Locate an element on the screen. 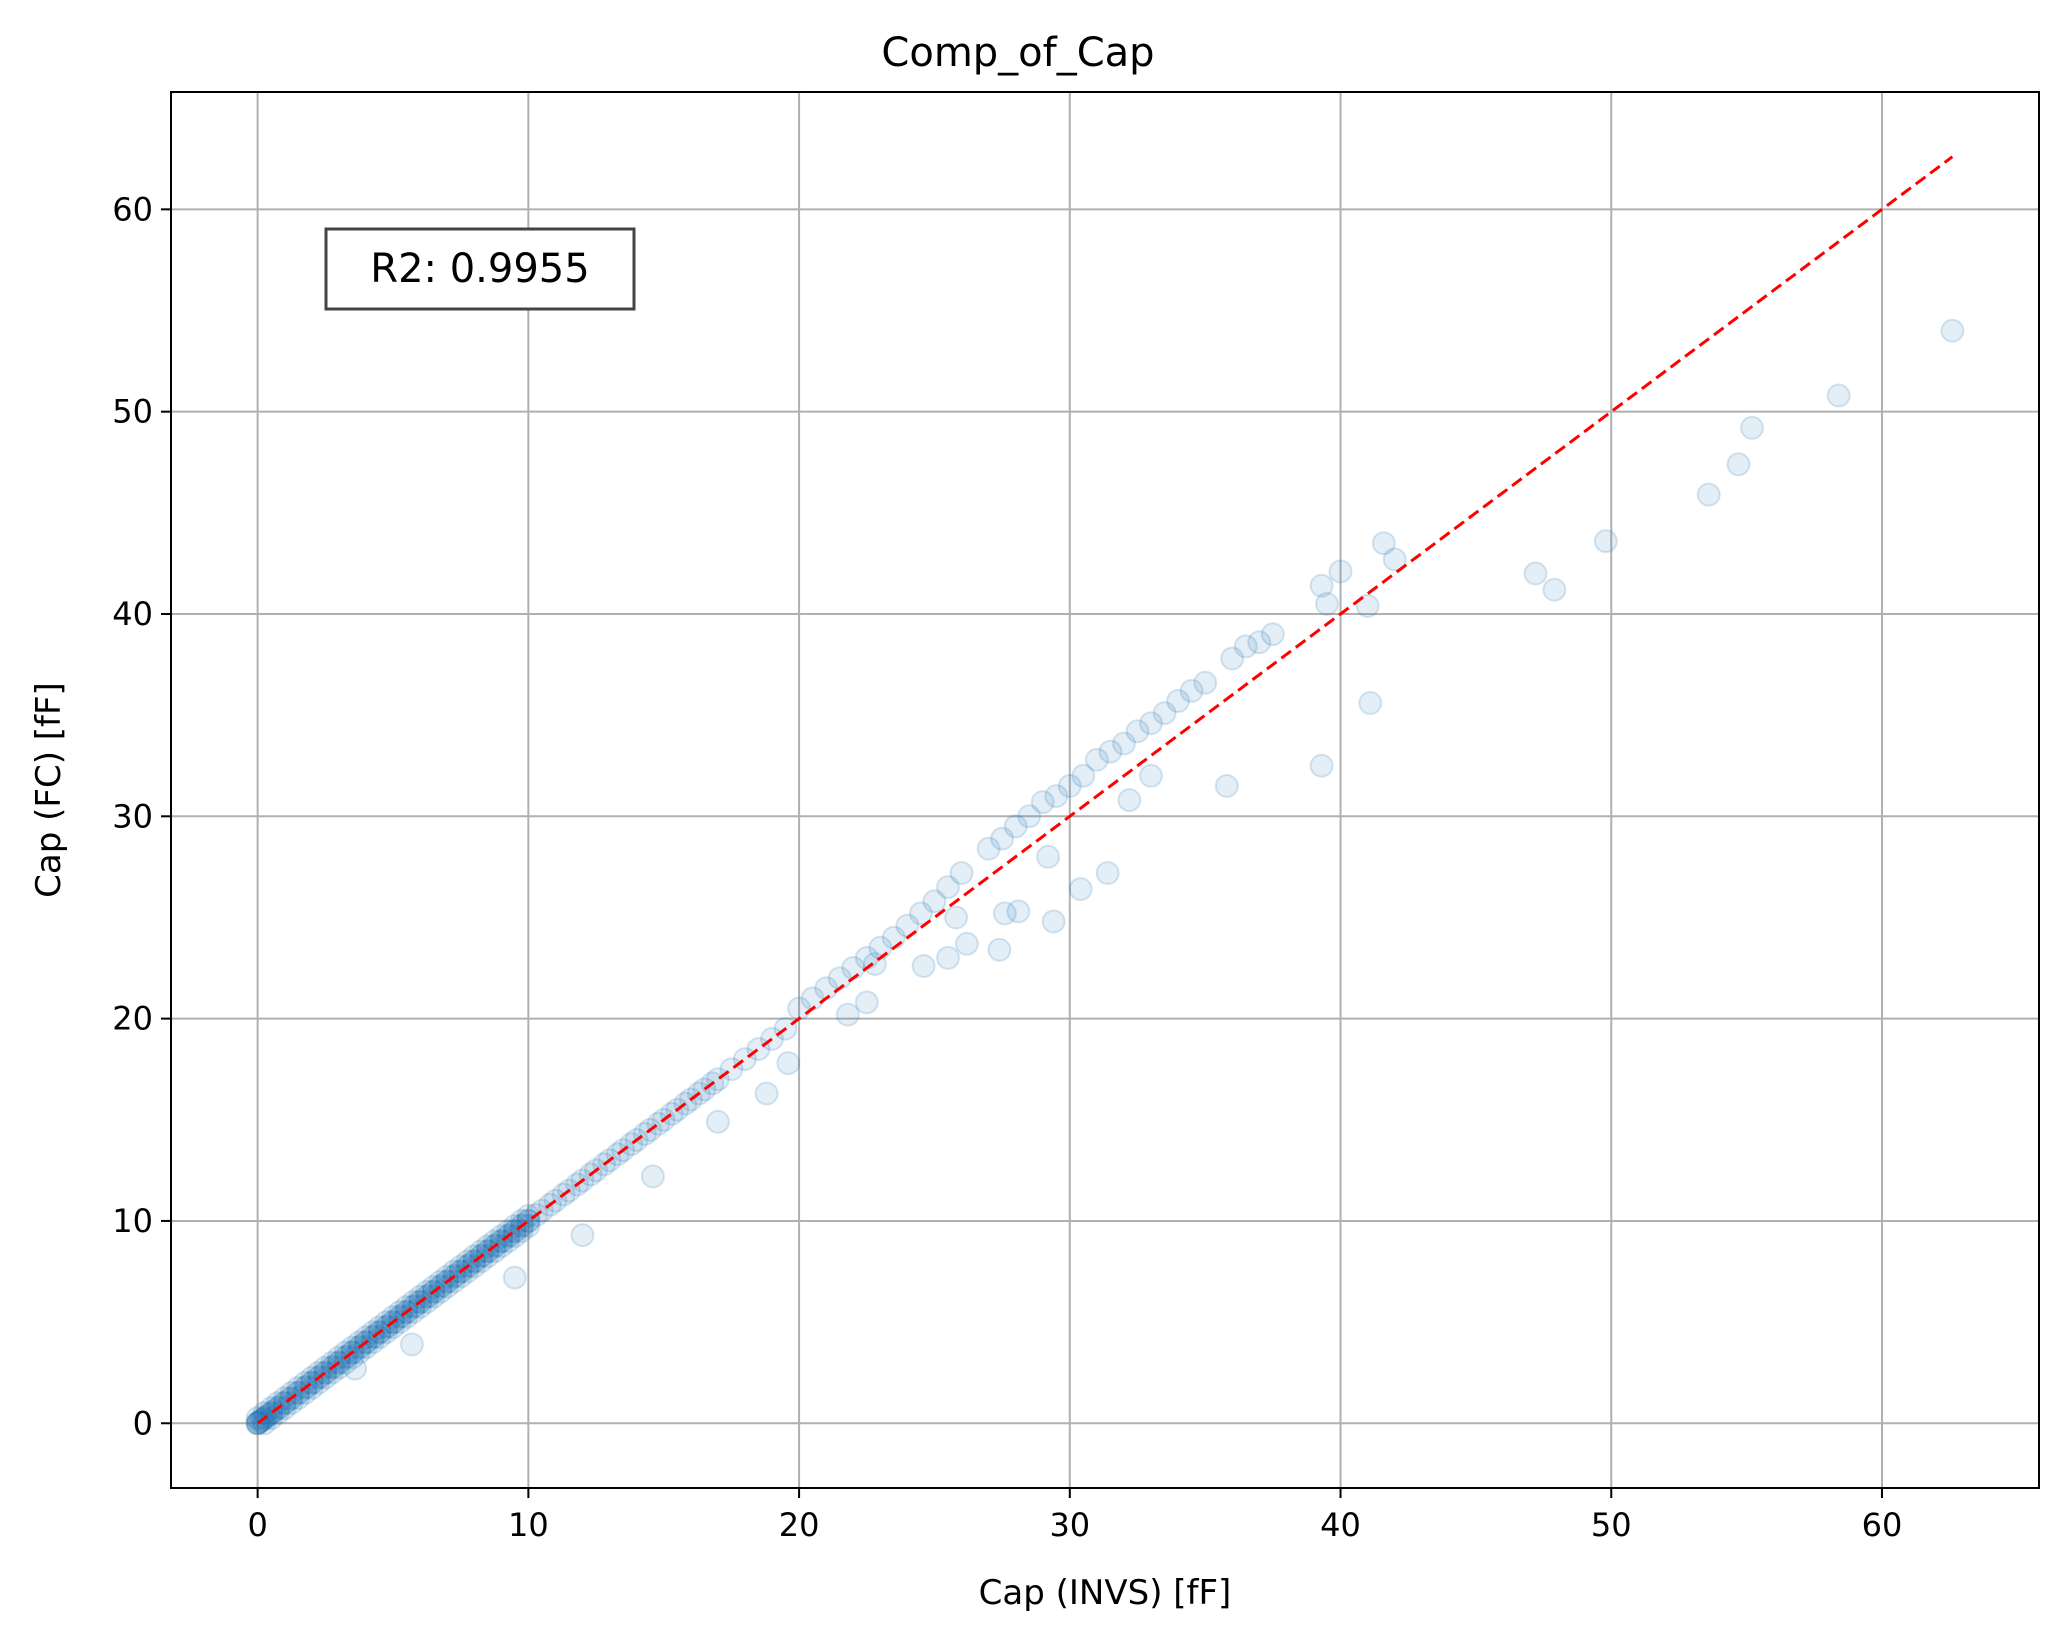 The height and width of the screenshot is (1638, 2060). y-tick-label: 30 is located at coordinates (132, 816).